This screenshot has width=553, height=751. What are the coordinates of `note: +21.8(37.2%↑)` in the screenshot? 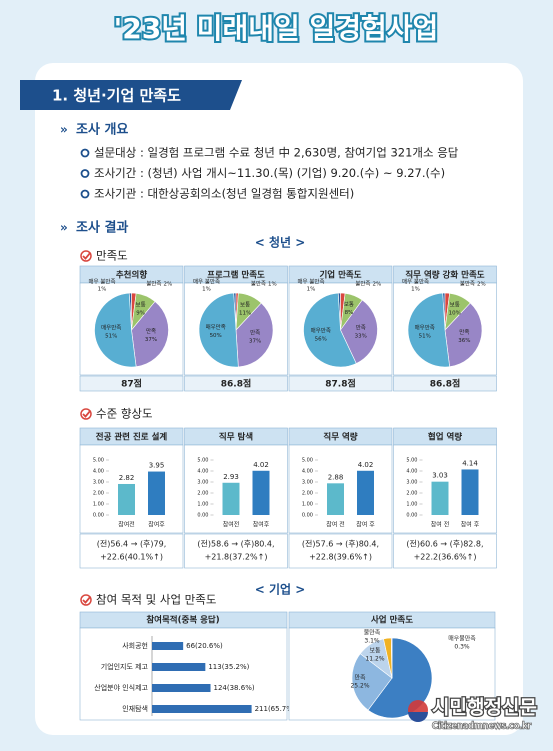 It's located at (236, 557).